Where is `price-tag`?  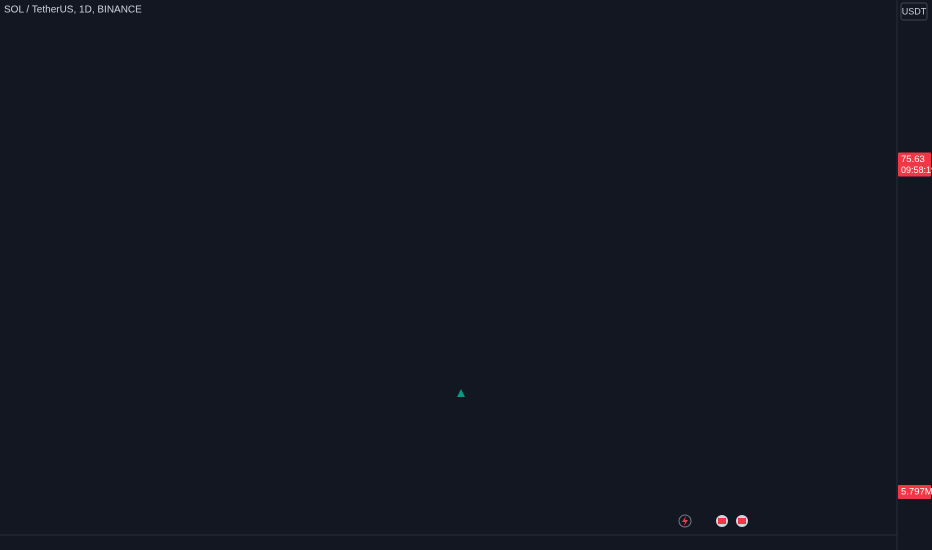 price-tag is located at coordinates (914, 164).